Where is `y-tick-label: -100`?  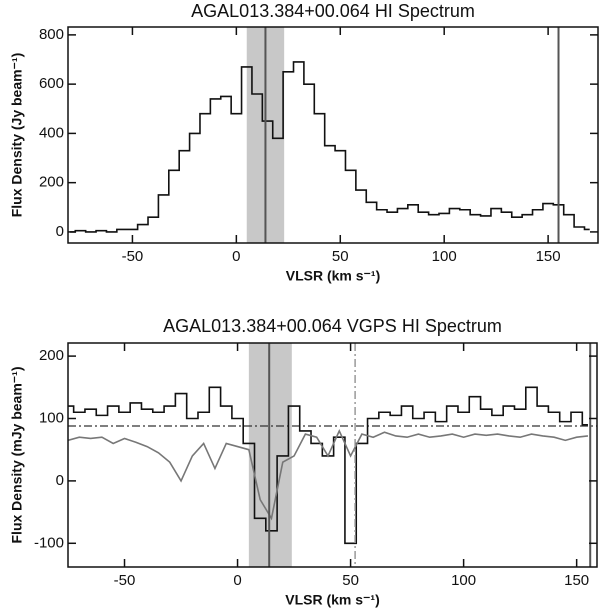 y-tick-label: -100 is located at coordinates (49, 542).